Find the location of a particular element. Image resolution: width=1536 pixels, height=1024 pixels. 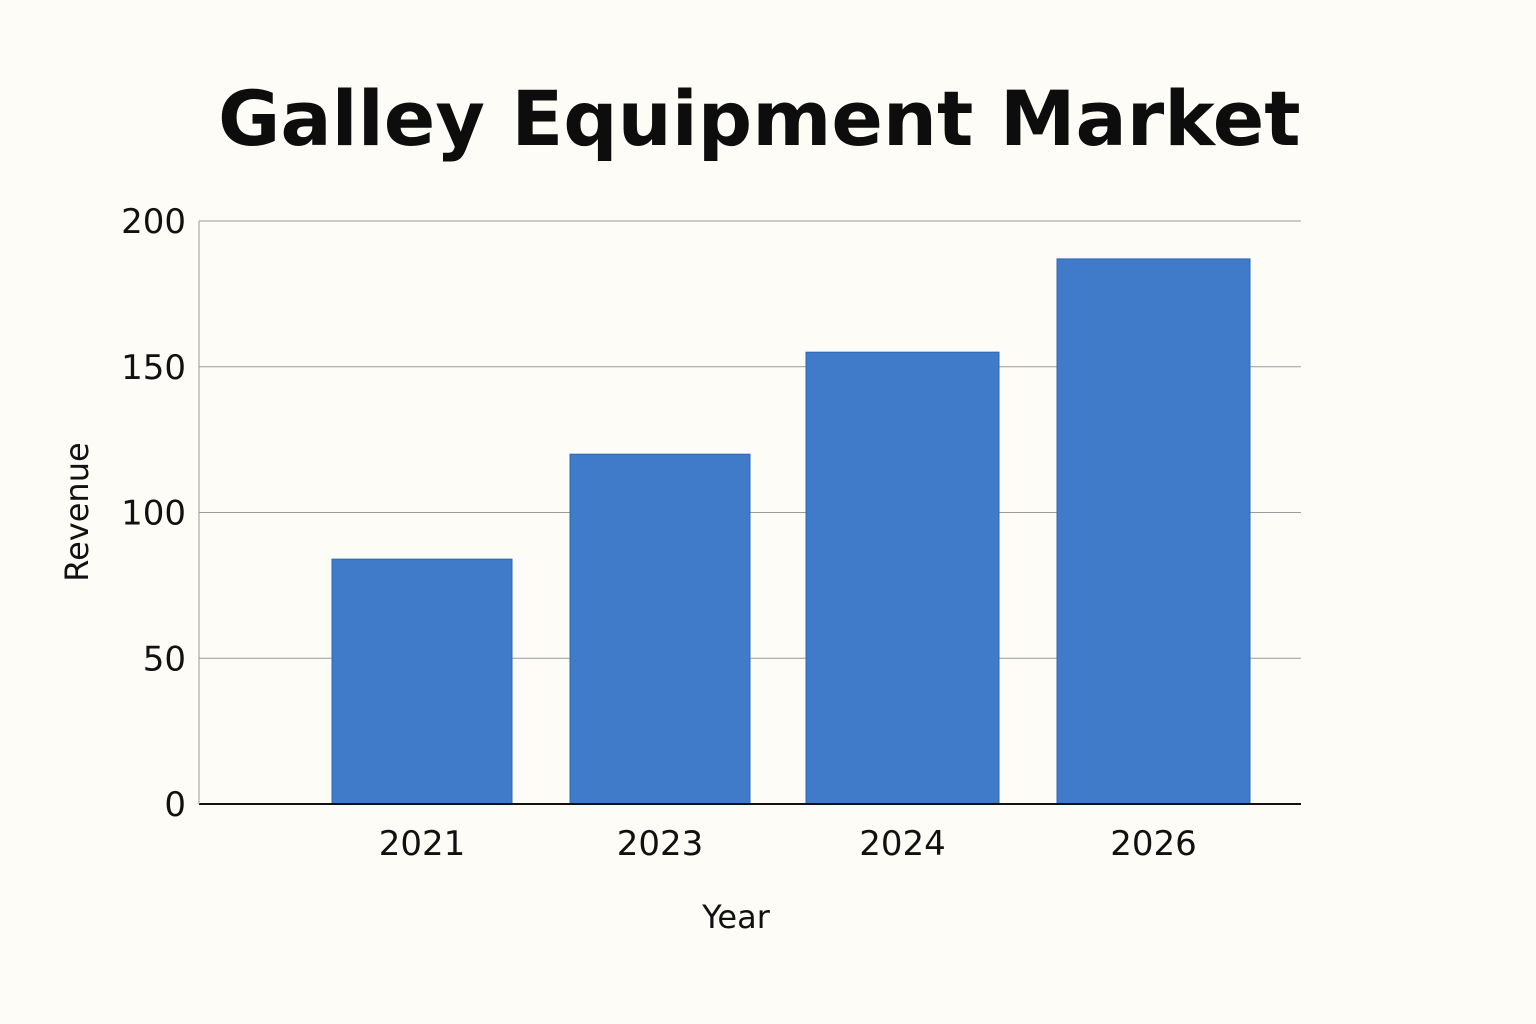

x-tick-label: 2023 is located at coordinates (660, 844).